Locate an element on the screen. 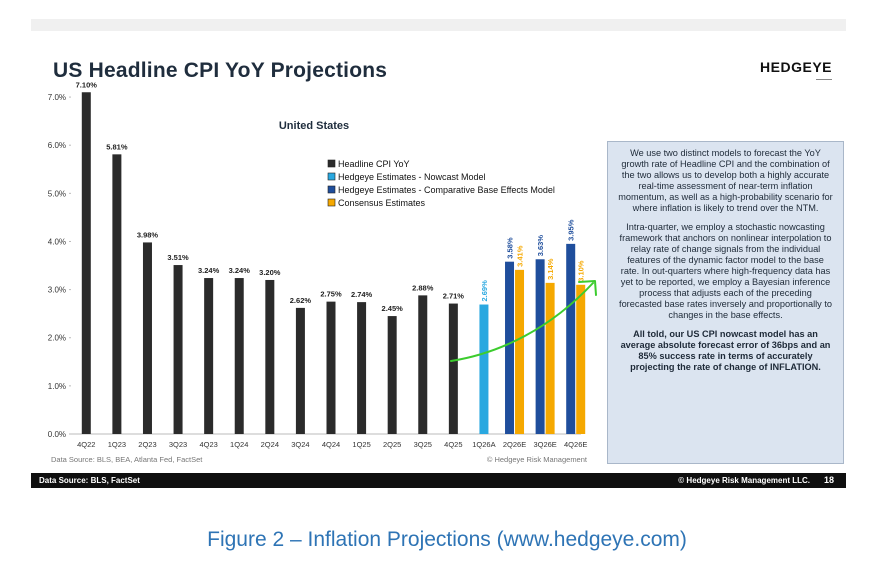 This screenshot has height=577, width=894. data-label: 3.98% is located at coordinates (148, 234).